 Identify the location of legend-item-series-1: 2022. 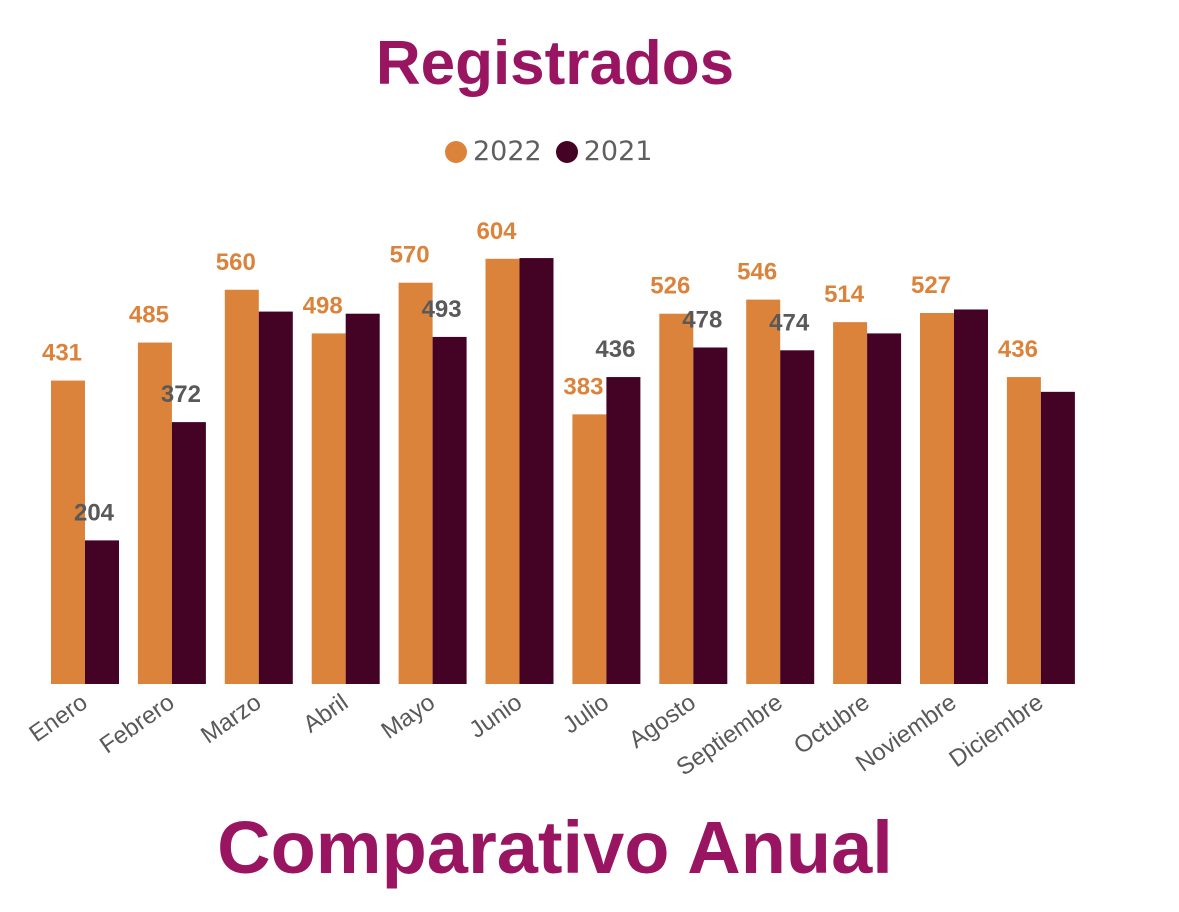
(493, 151).